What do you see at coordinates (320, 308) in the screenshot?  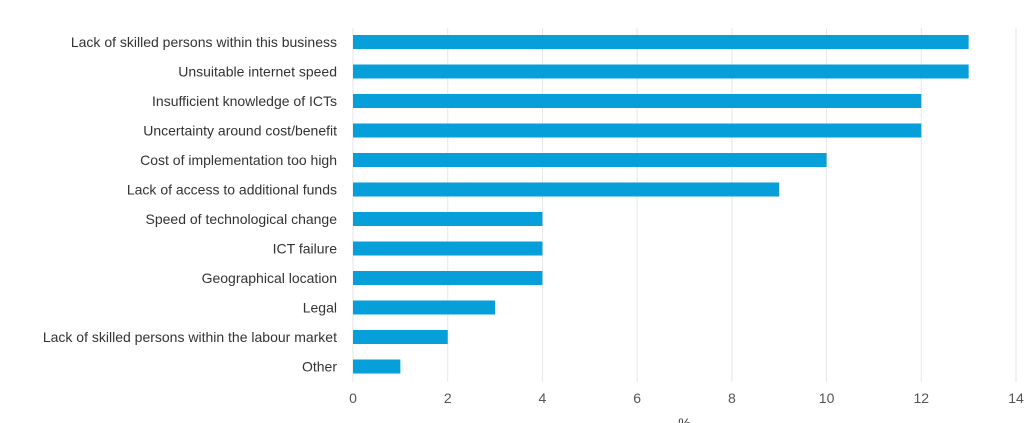 I see `category-label: Legal` at bounding box center [320, 308].